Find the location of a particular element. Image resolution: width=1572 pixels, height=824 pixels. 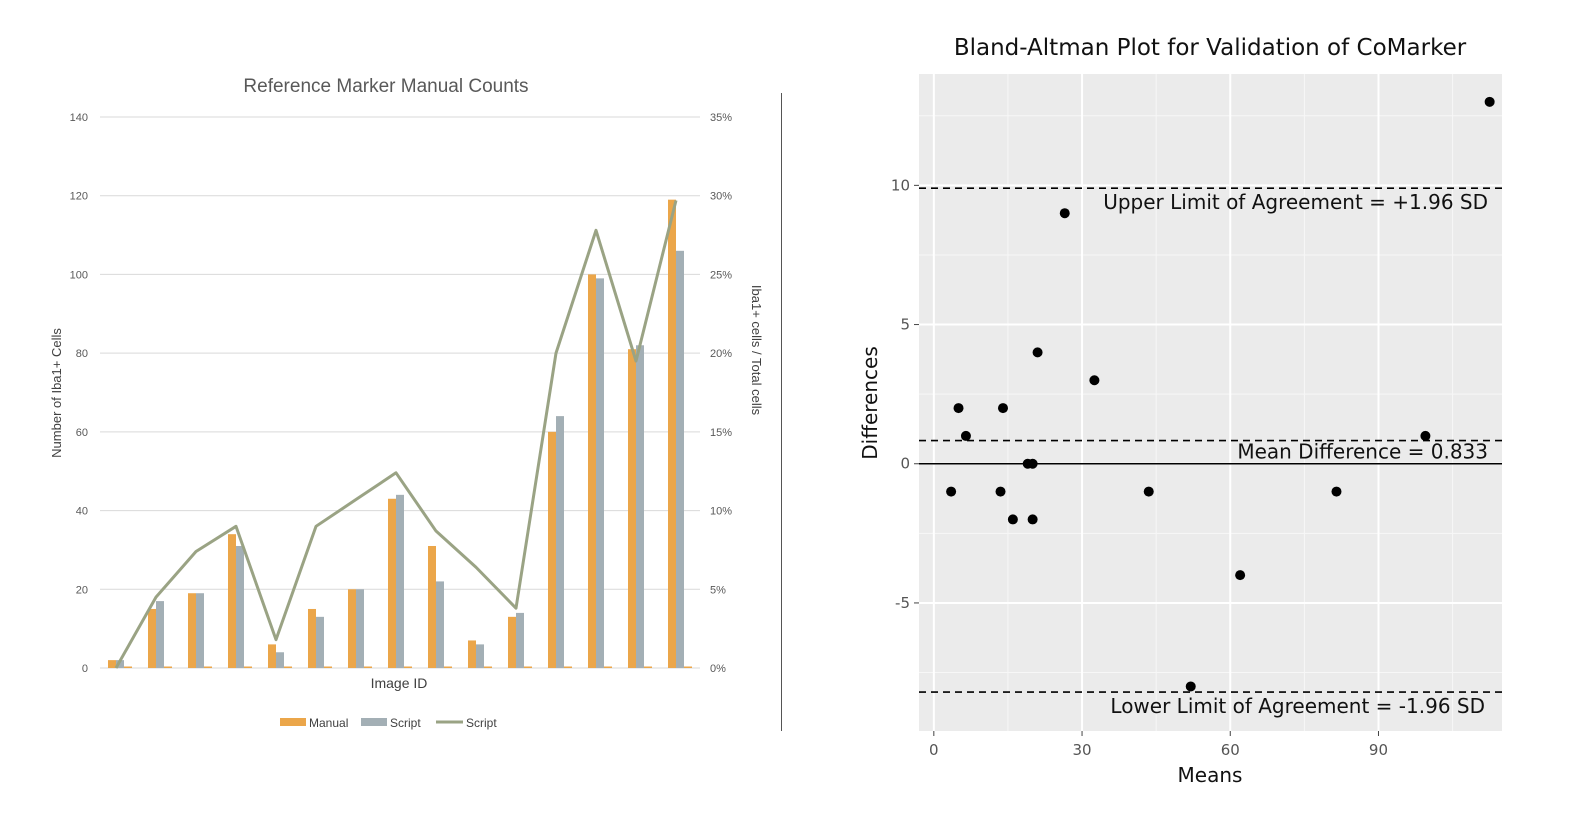

chart2-line-label: Upper Limit of Agreement = +1.96 SD is located at coordinates (1295, 202).